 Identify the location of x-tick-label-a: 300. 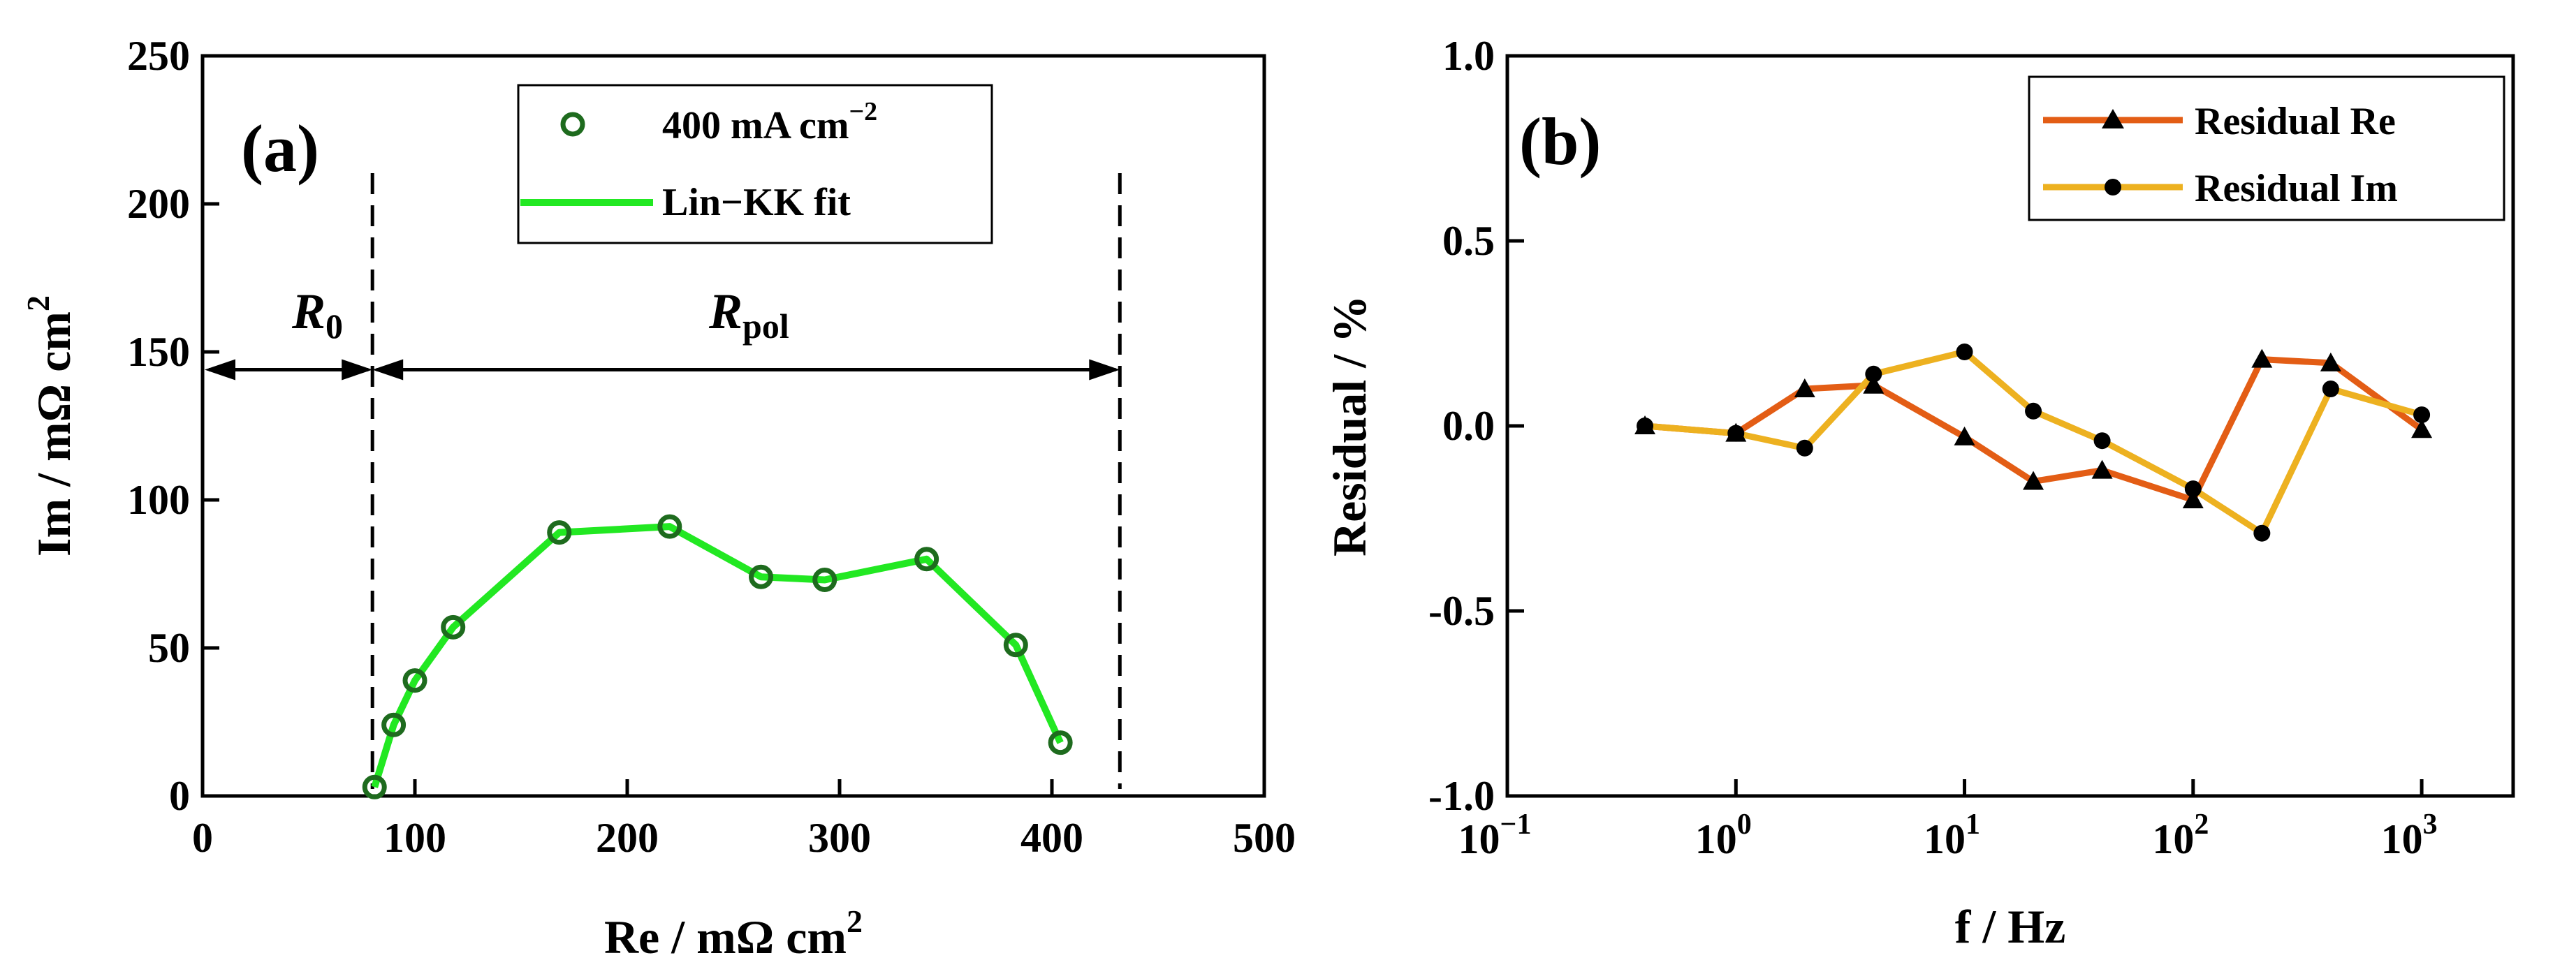
(839, 838).